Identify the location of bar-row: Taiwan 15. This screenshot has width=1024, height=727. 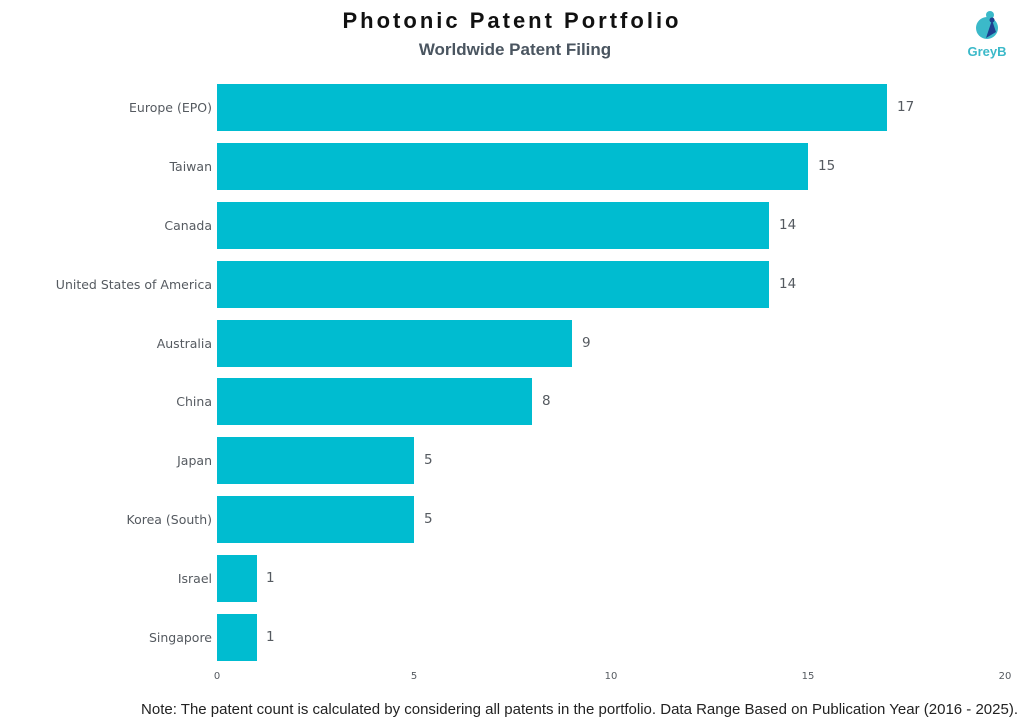
(512, 166).